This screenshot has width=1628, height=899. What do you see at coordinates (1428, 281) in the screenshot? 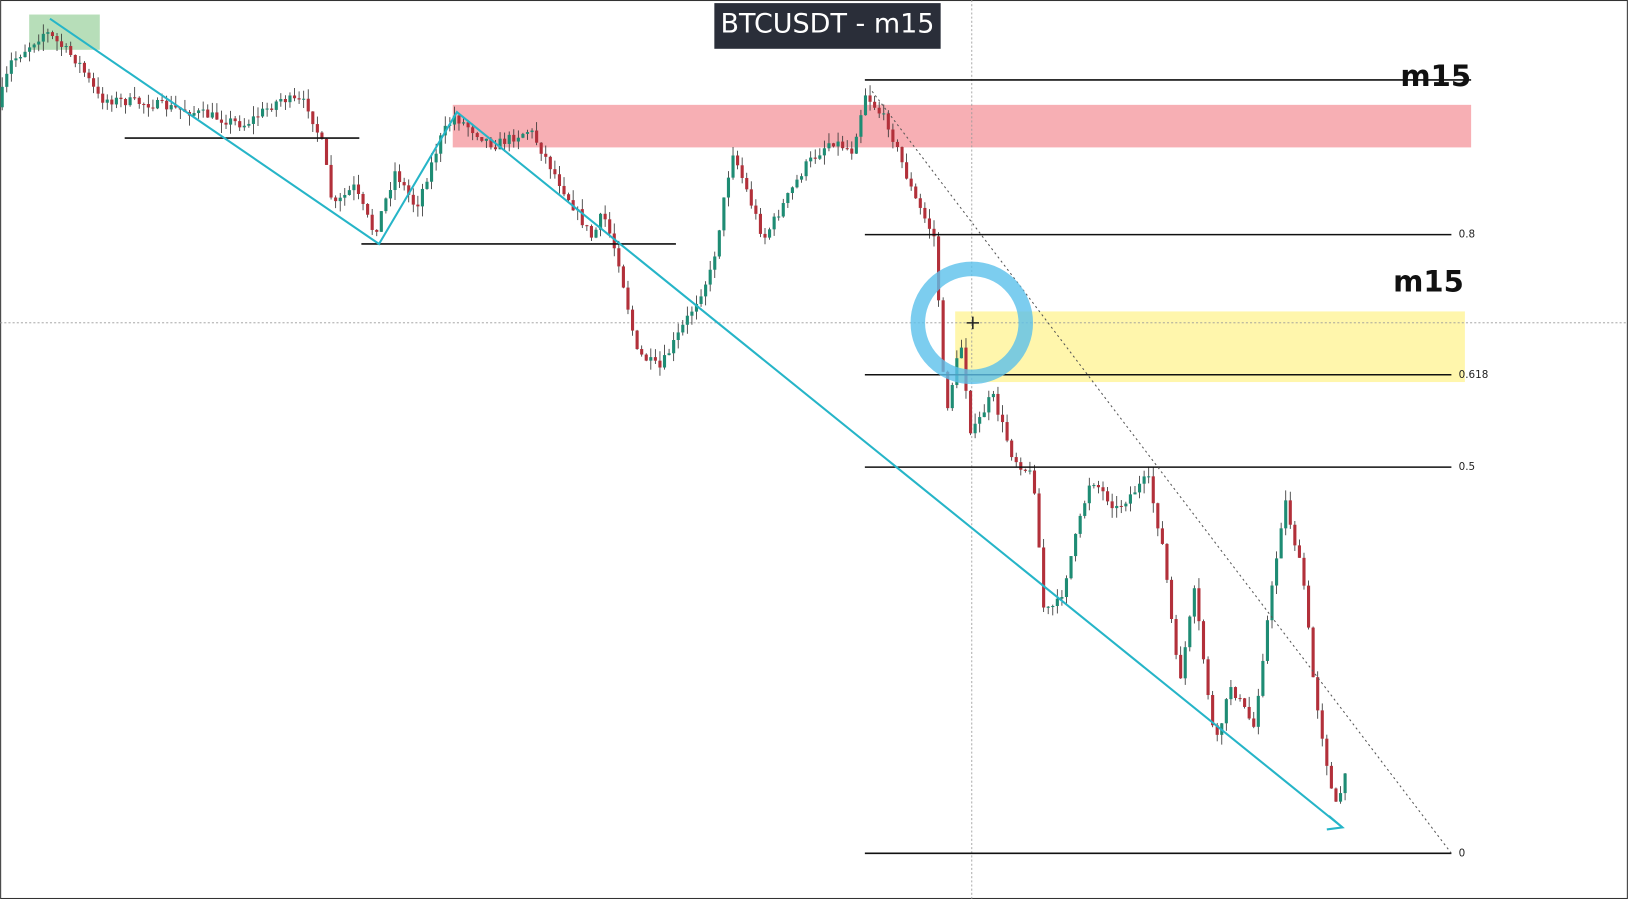
I see `zone-label: m15` at bounding box center [1428, 281].